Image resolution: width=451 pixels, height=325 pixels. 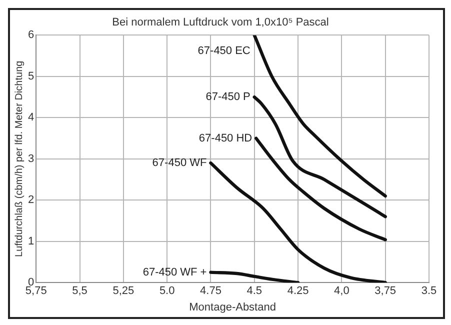 What do you see at coordinates (211, 291) in the screenshot?
I see `x-tick-label: 4.75` at bounding box center [211, 291].